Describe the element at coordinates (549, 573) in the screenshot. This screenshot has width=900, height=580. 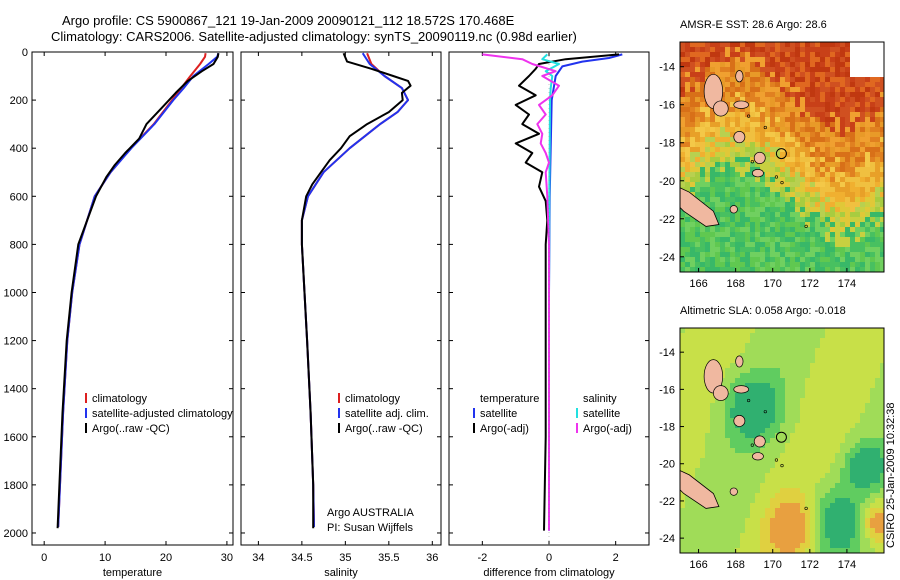
I see `x-axis-label: difference from climatology` at that location.